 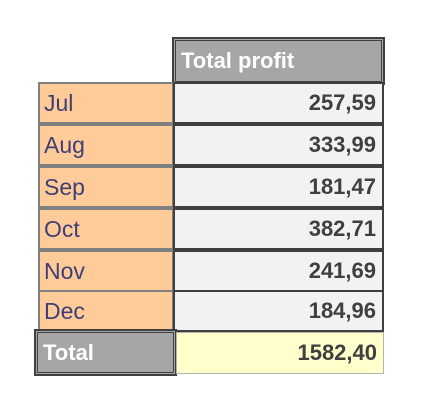 What do you see at coordinates (106, 187) in the screenshot?
I see `row-label-sep: Sep` at bounding box center [106, 187].